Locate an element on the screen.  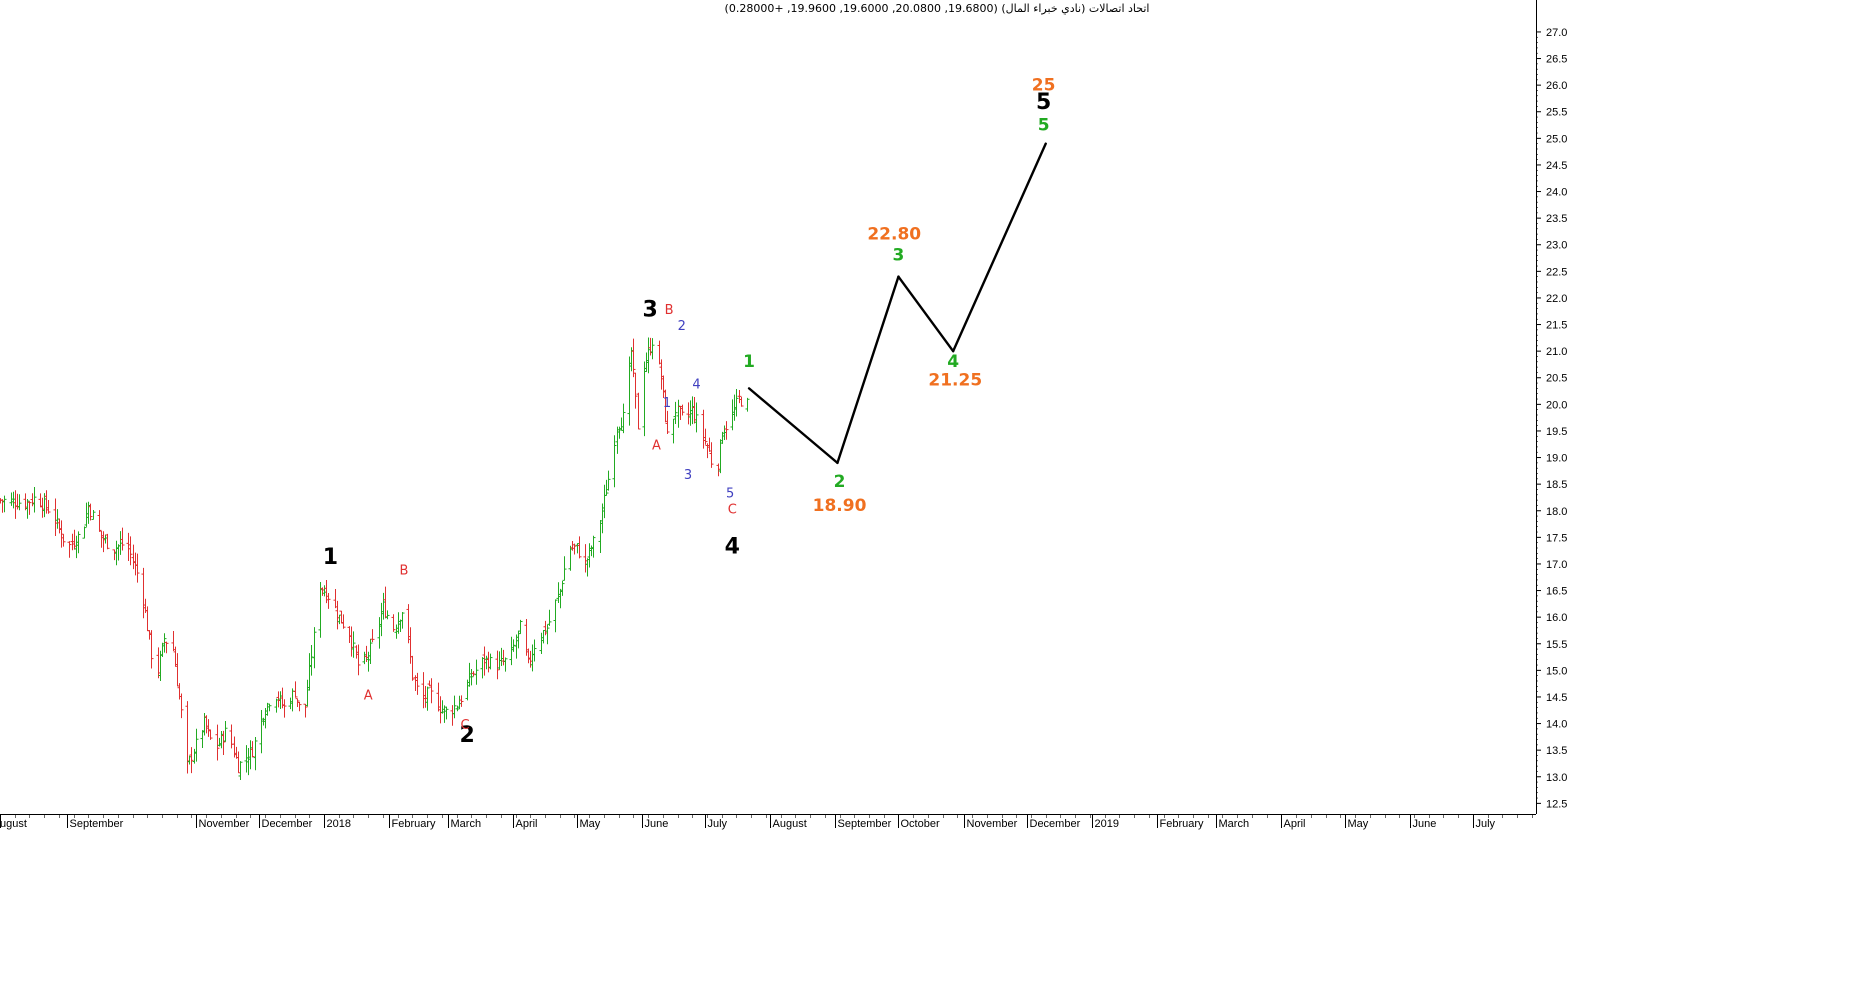
y-tick-label: 21.5 is located at coordinates (1556, 326).